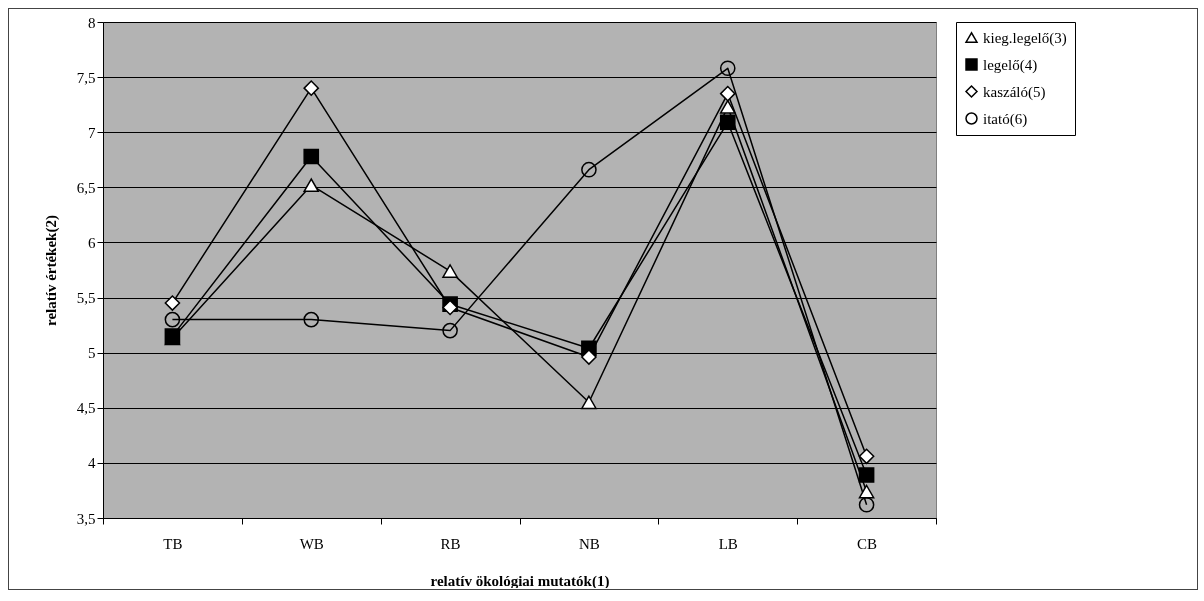 This screenshot has width=1204, height=601. Describe the element at coordinates (867, 543) in the screenshot. I see `x-tick-label: CB` at that location.